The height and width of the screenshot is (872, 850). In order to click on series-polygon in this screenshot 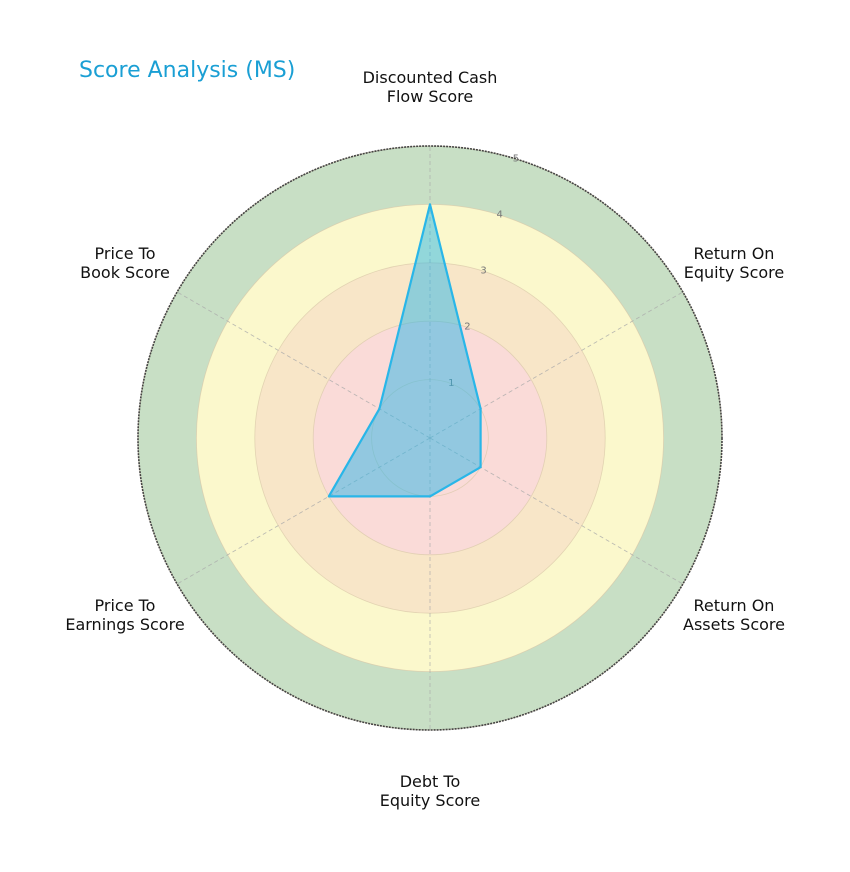, I will do `click(404, 350)`.